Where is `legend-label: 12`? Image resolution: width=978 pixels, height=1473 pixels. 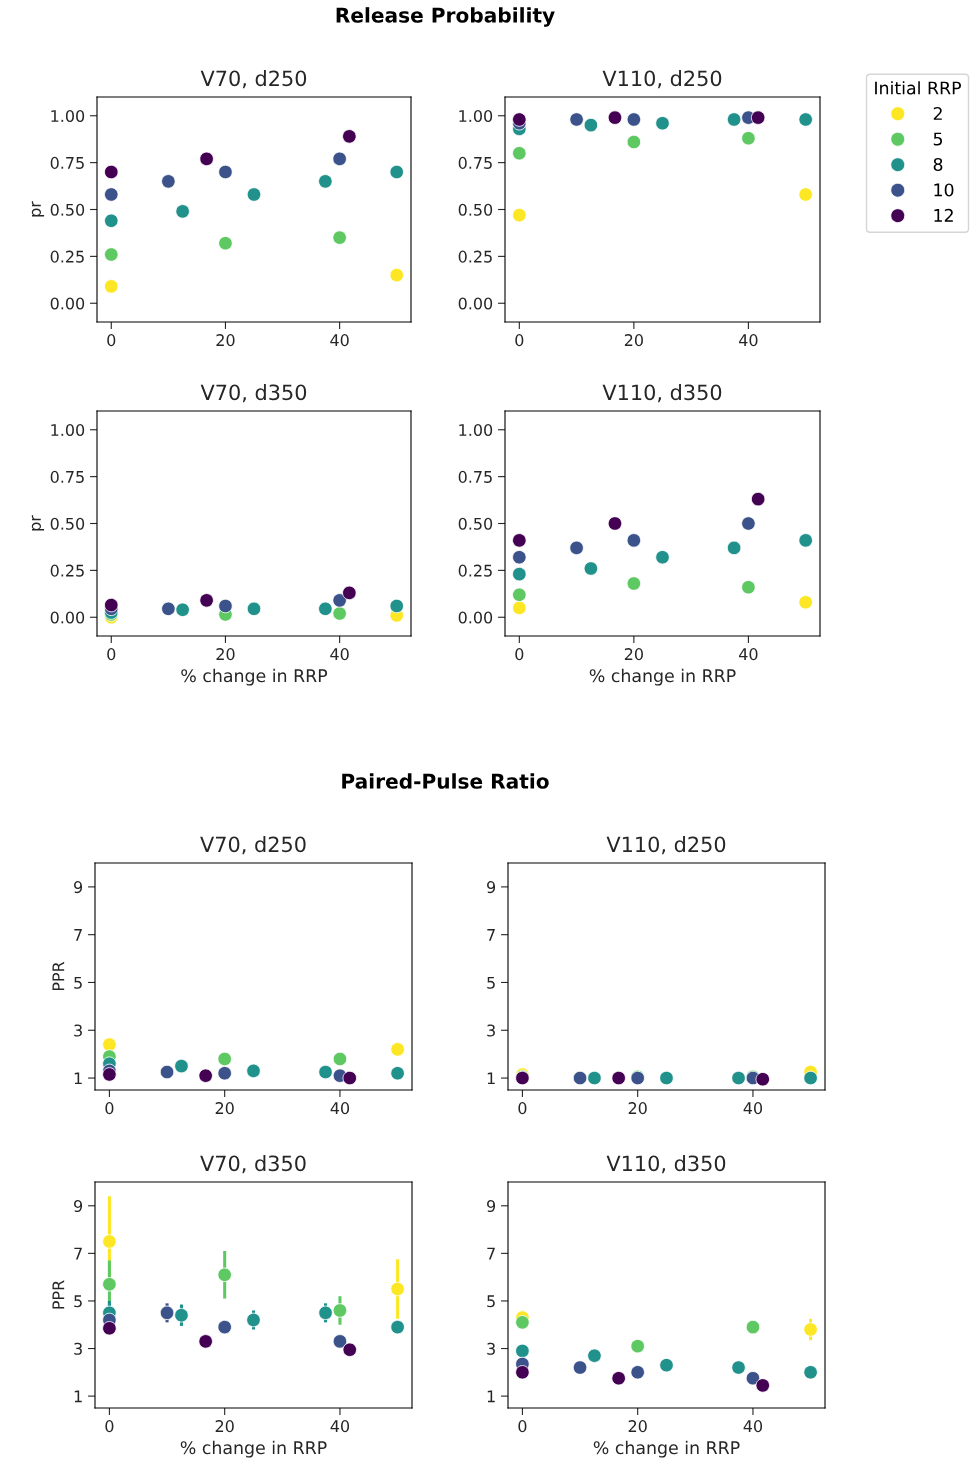
legend-label: 12 is located at coordinates (943, 215).